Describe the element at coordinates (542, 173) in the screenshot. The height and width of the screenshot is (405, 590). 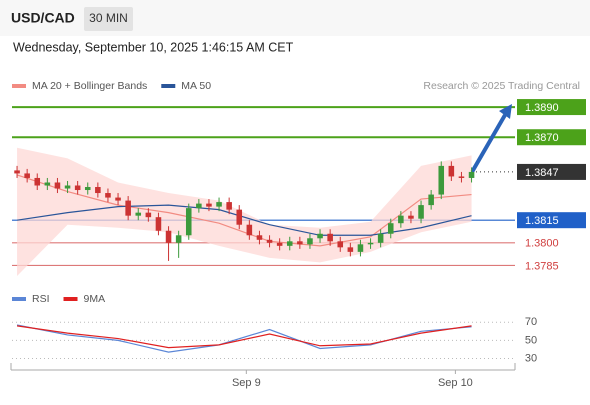
I see `level-label: 1.3847` at that location.